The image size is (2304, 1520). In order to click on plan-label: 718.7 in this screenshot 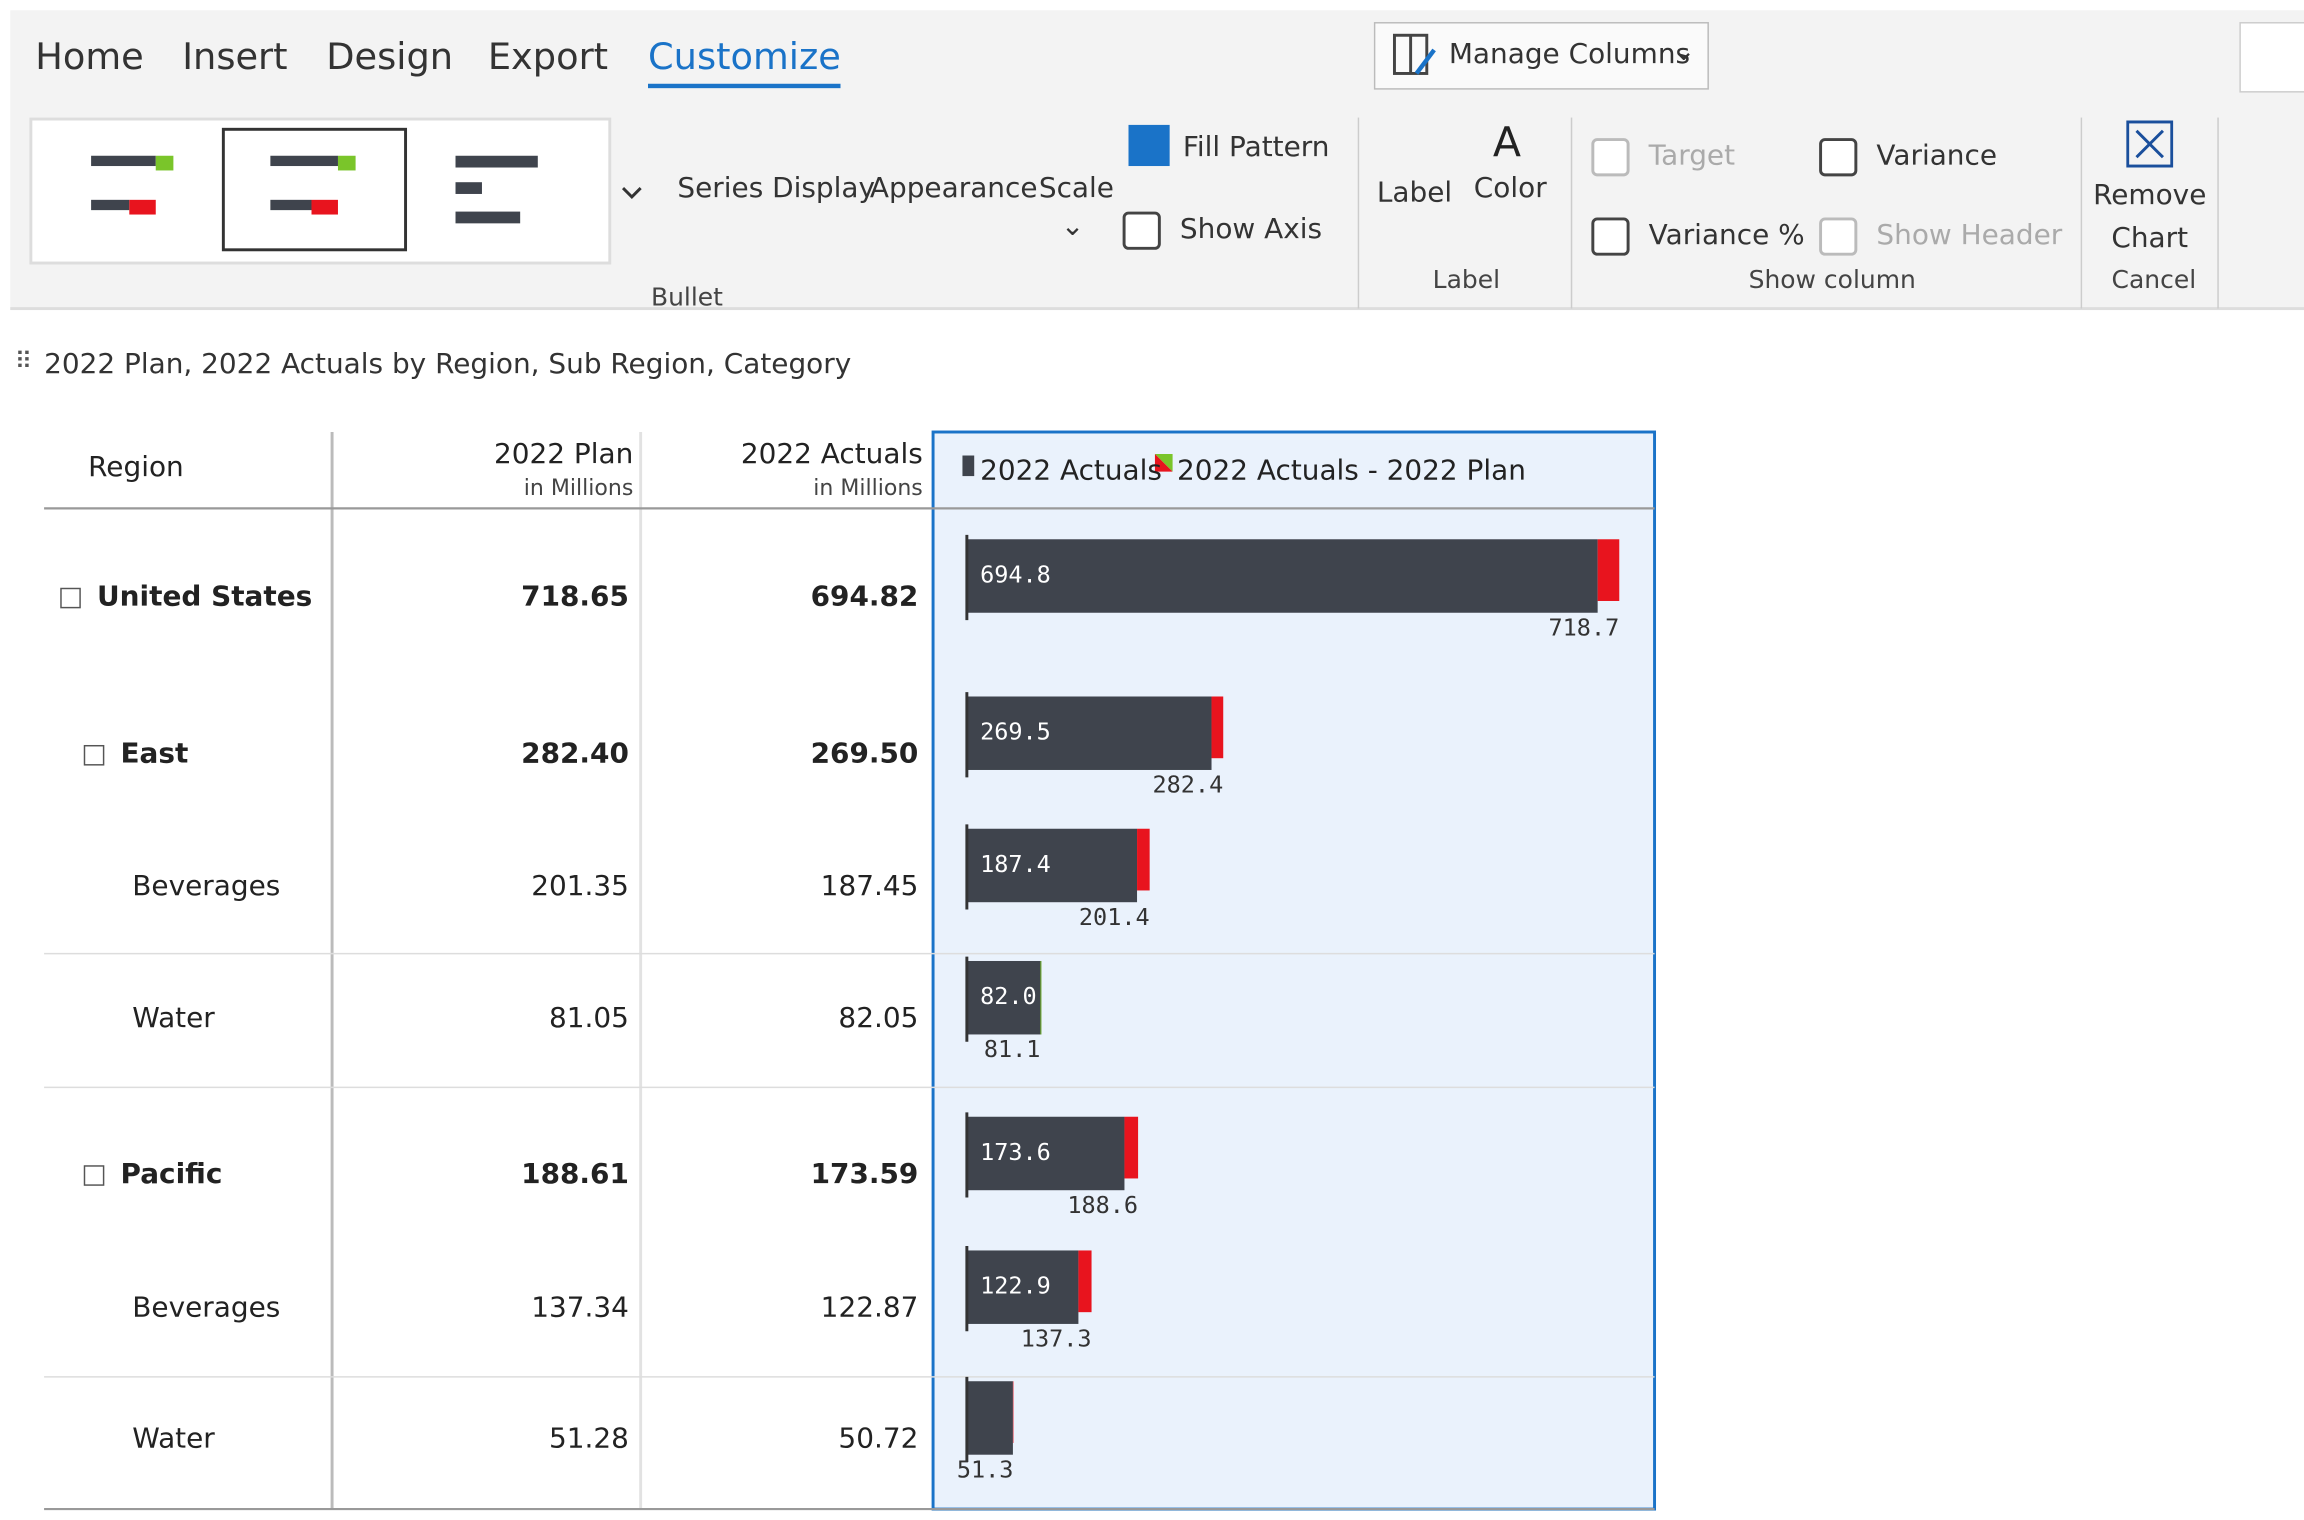, I will do `click(1584, 627)`.